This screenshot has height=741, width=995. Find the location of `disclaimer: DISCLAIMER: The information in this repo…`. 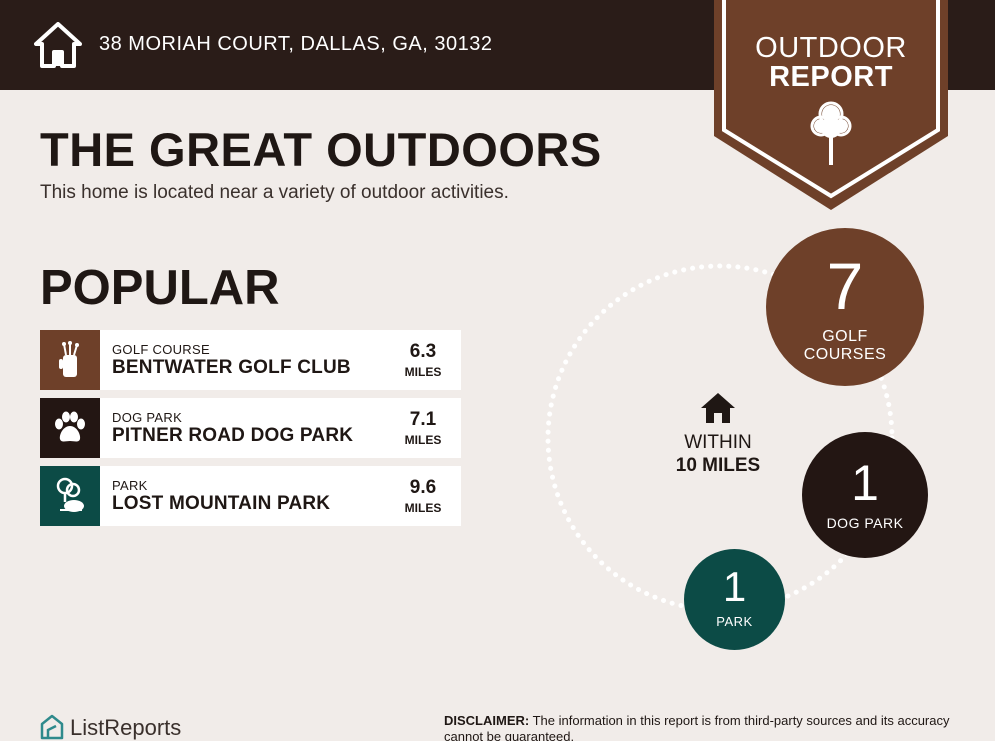

disclaimer: DISCLAIMER: The information in this repo… is located at coordinates (709, 727).